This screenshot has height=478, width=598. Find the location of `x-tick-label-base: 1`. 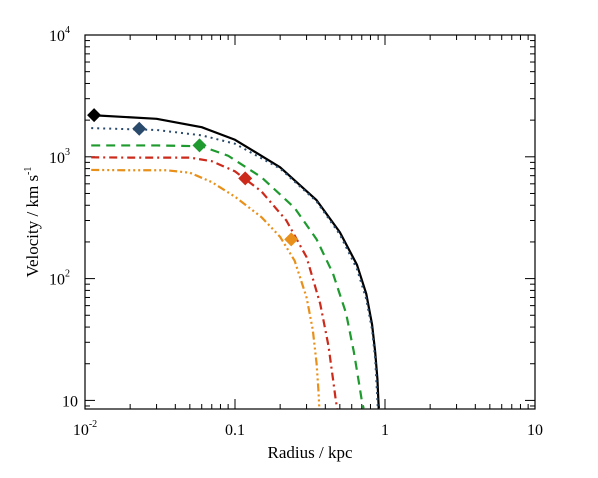

x-tick-label-base: 1 is located at coordinates (385, 430).